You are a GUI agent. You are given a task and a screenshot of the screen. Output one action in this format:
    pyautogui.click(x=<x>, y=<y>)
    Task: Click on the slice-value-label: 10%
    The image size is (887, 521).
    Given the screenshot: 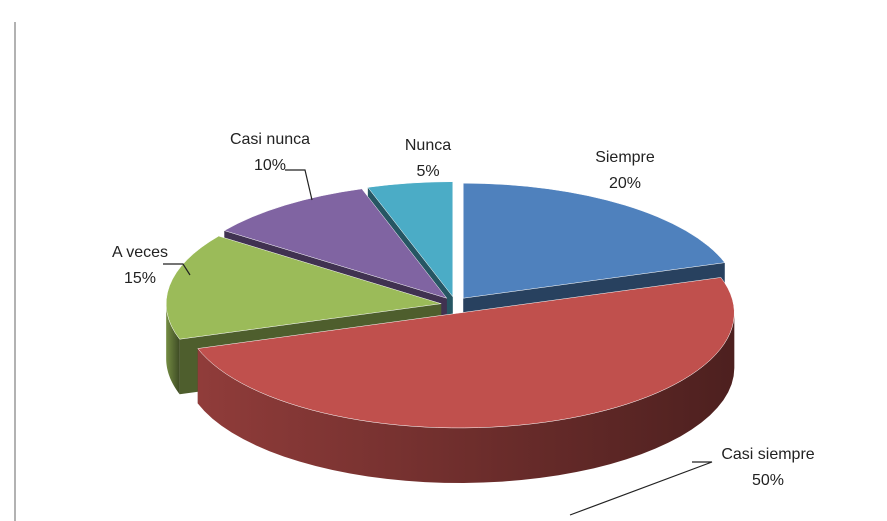 What is the action you would take?
    pyautogui.click(x=270, y=165)
    